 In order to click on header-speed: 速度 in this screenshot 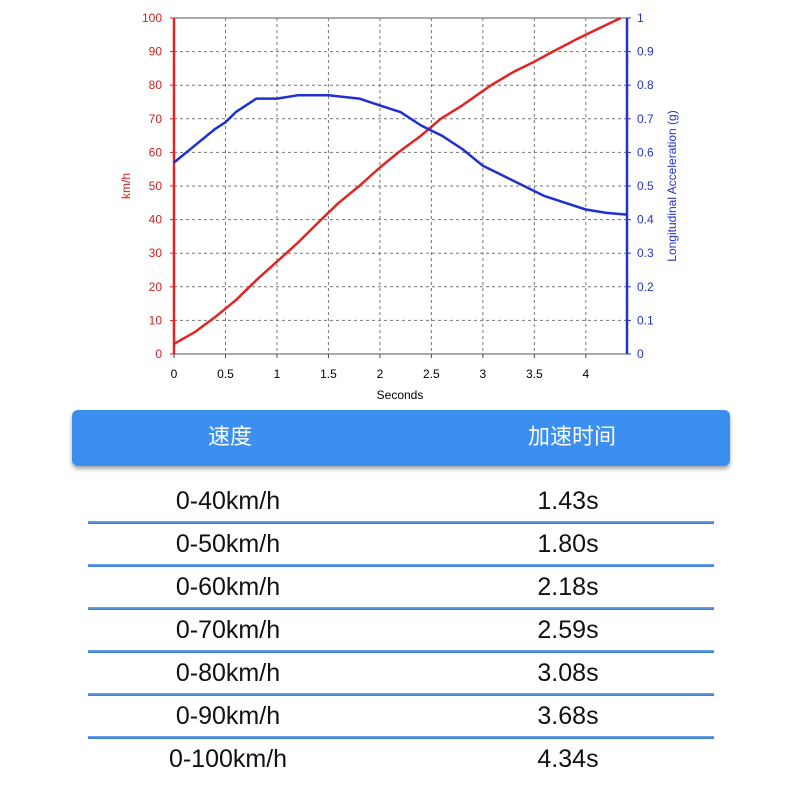, I will do `click(229, 437)`.